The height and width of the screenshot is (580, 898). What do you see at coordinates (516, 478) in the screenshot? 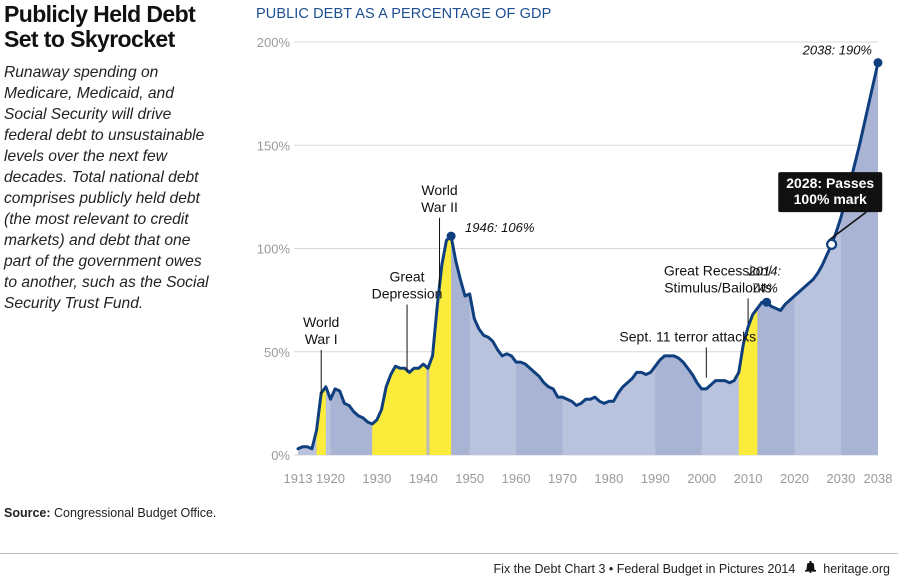
I see `x-tick-label: 1960` at bounding box center [516, 478].